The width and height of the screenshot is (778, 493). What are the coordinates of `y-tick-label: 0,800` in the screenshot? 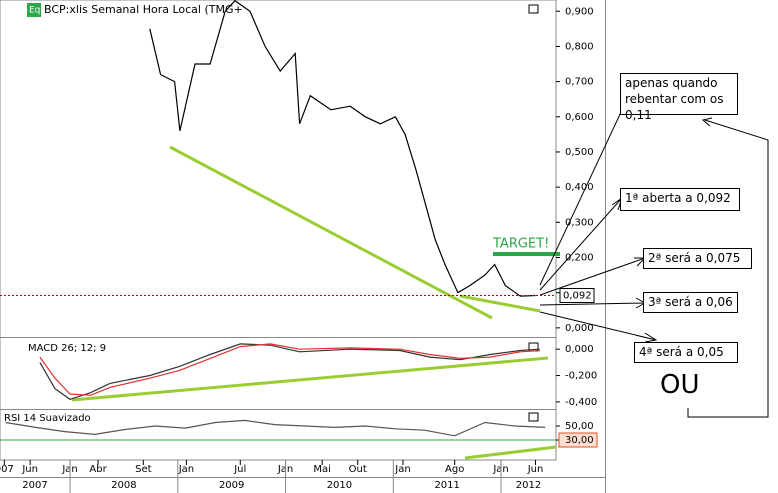 It's located at (579, 46).